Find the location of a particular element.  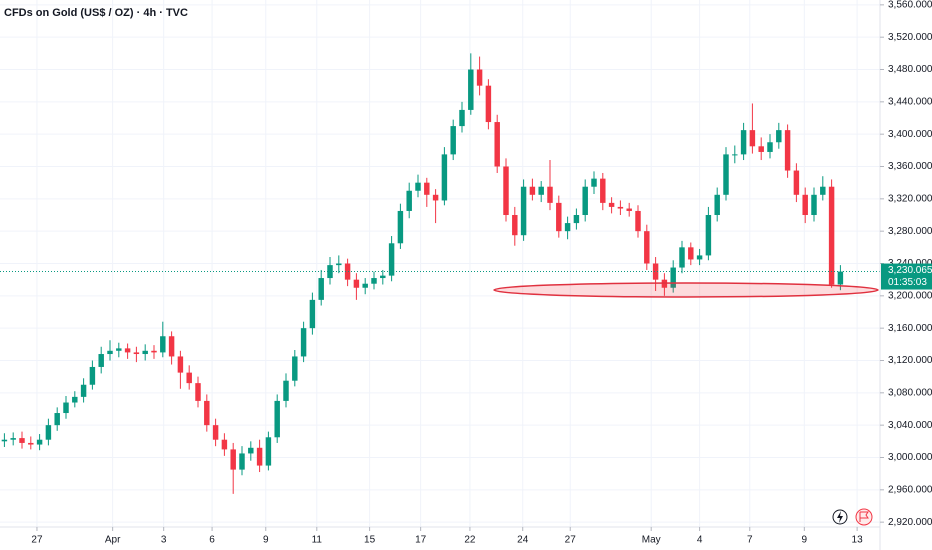

icon-flag is located at coordinates (864, 517).